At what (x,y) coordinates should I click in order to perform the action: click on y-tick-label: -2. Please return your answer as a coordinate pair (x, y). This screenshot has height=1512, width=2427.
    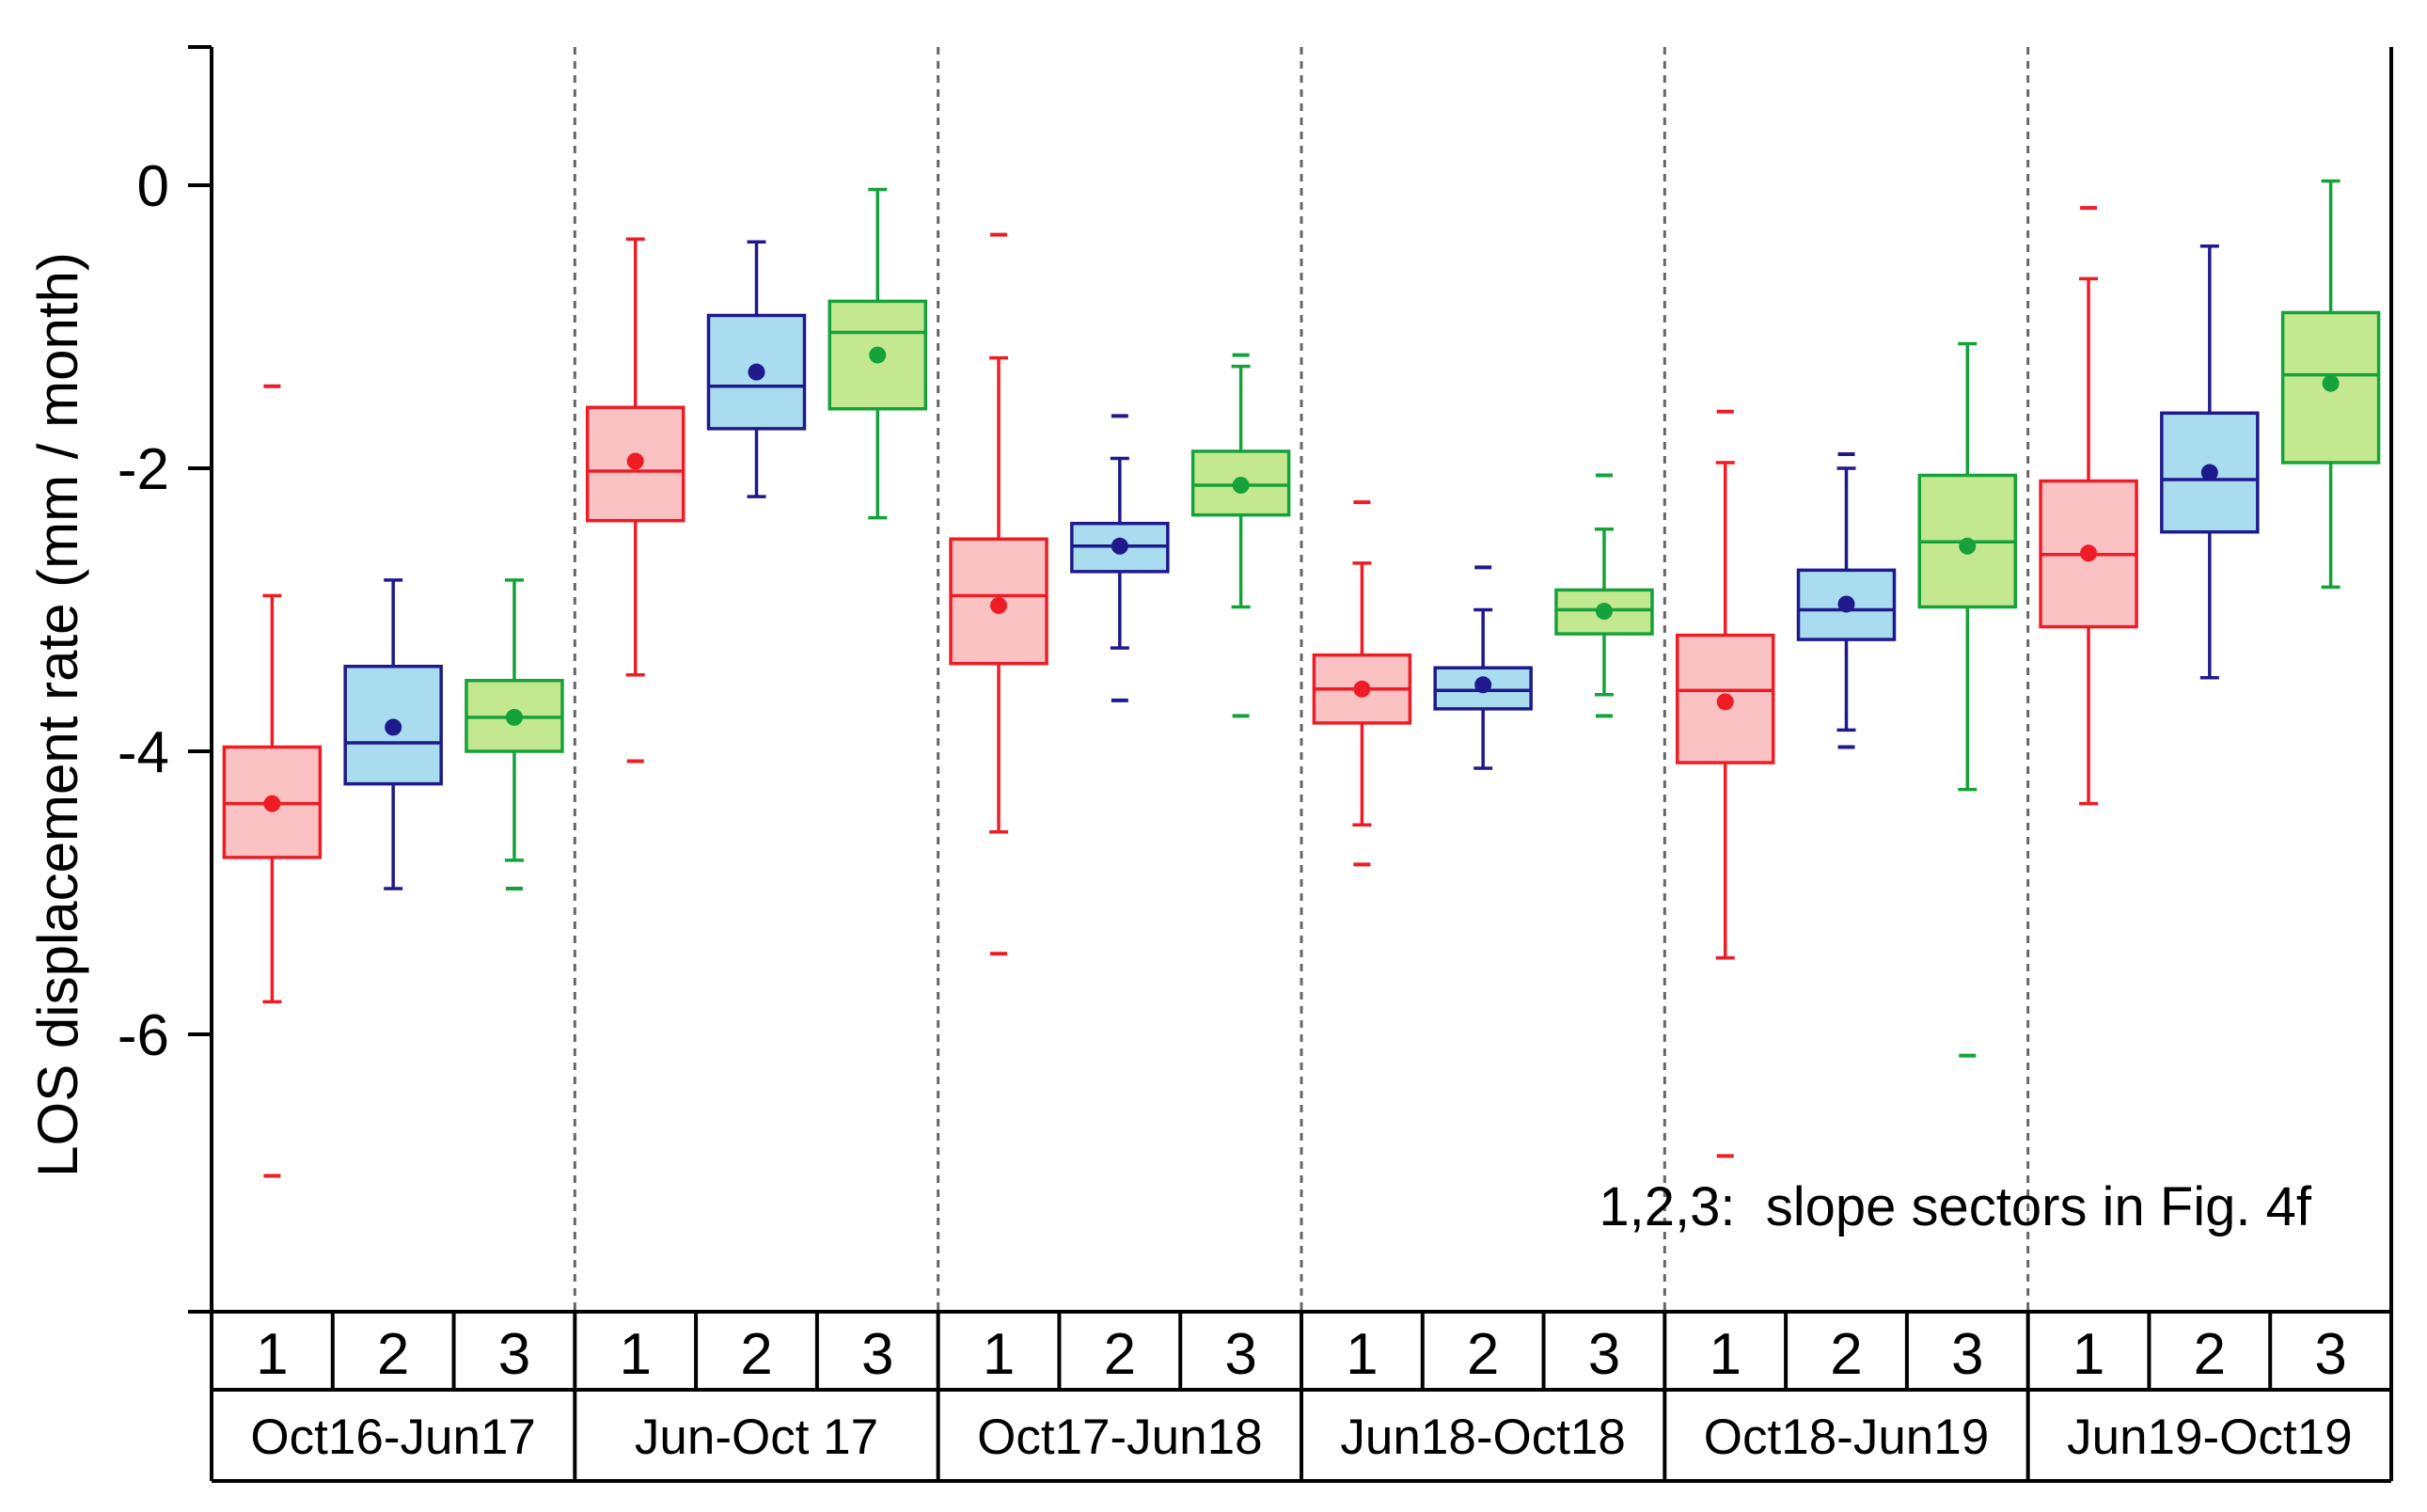
    Looking at the image, I should click on (143, 469).